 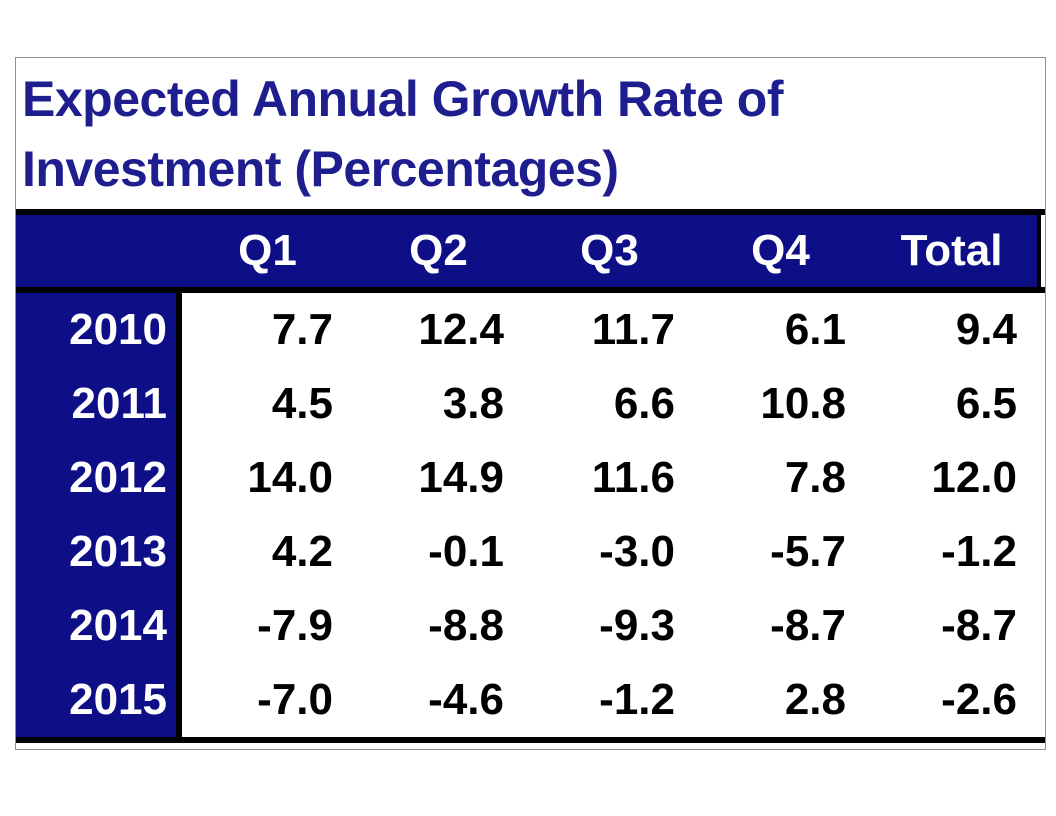 I want to click on year-cell: 2015, so click(x=96, y=700).